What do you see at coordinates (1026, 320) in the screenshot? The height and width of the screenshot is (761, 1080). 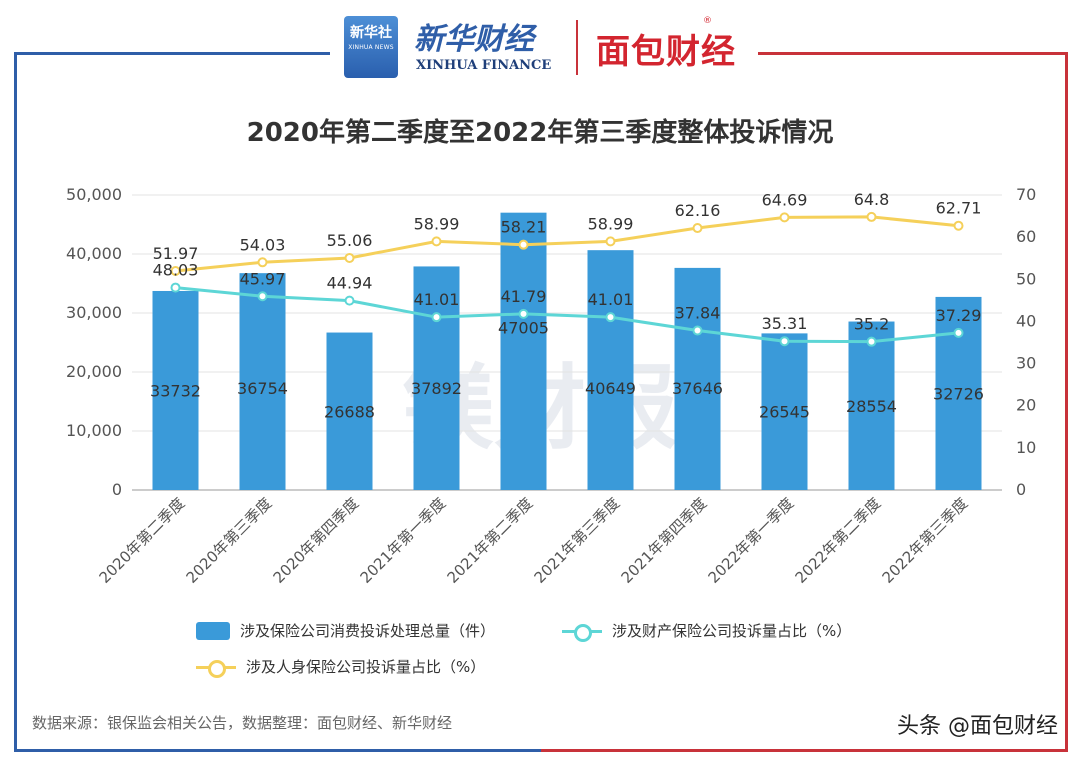 I see `y-right-tick-label: 40` at bounding box center [1026, 320].